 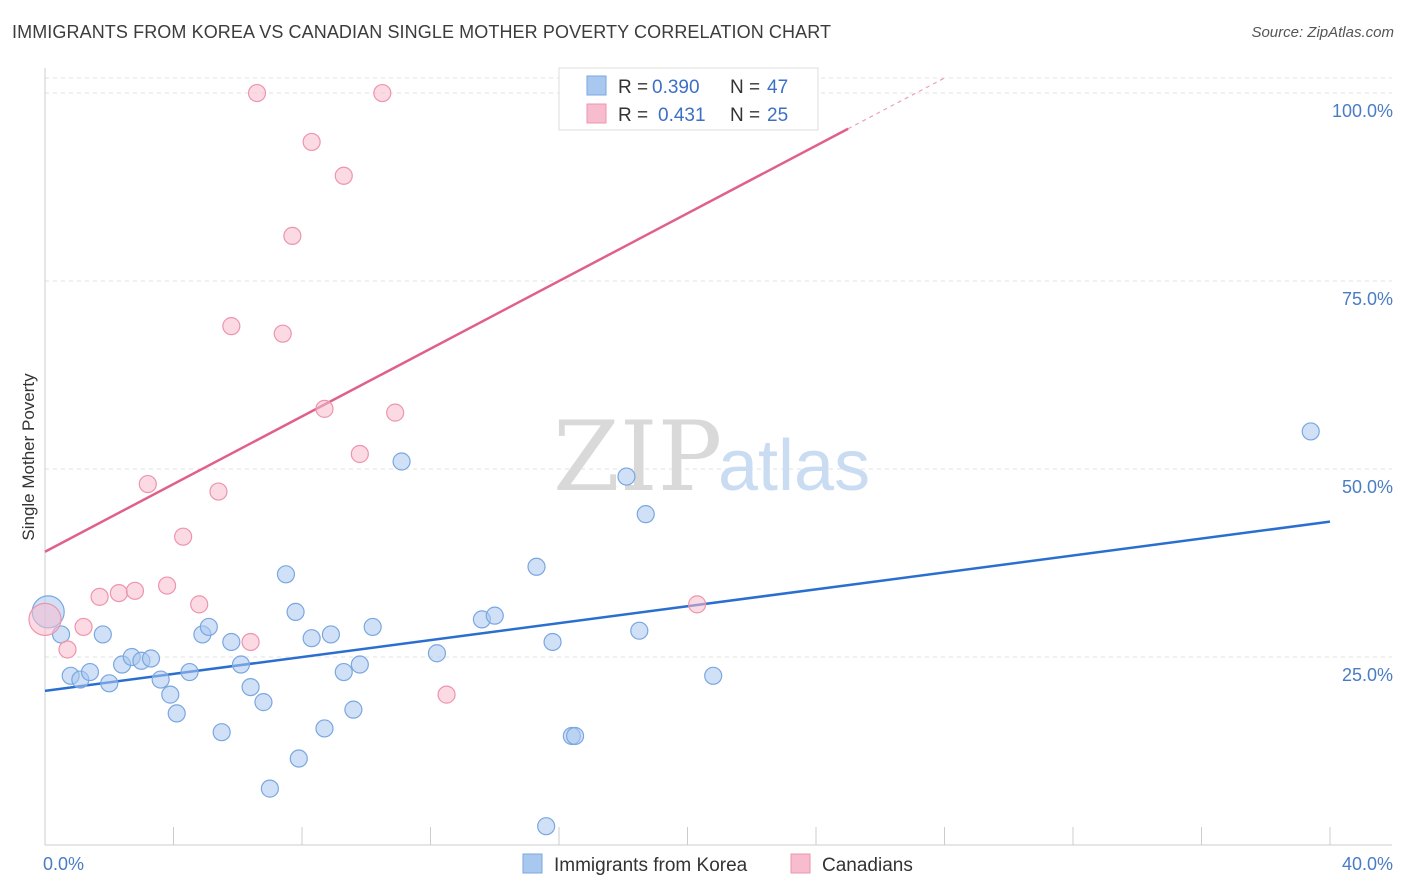 I want to click on y-tick-label: 100.0%, so click(x=1362, y=111).